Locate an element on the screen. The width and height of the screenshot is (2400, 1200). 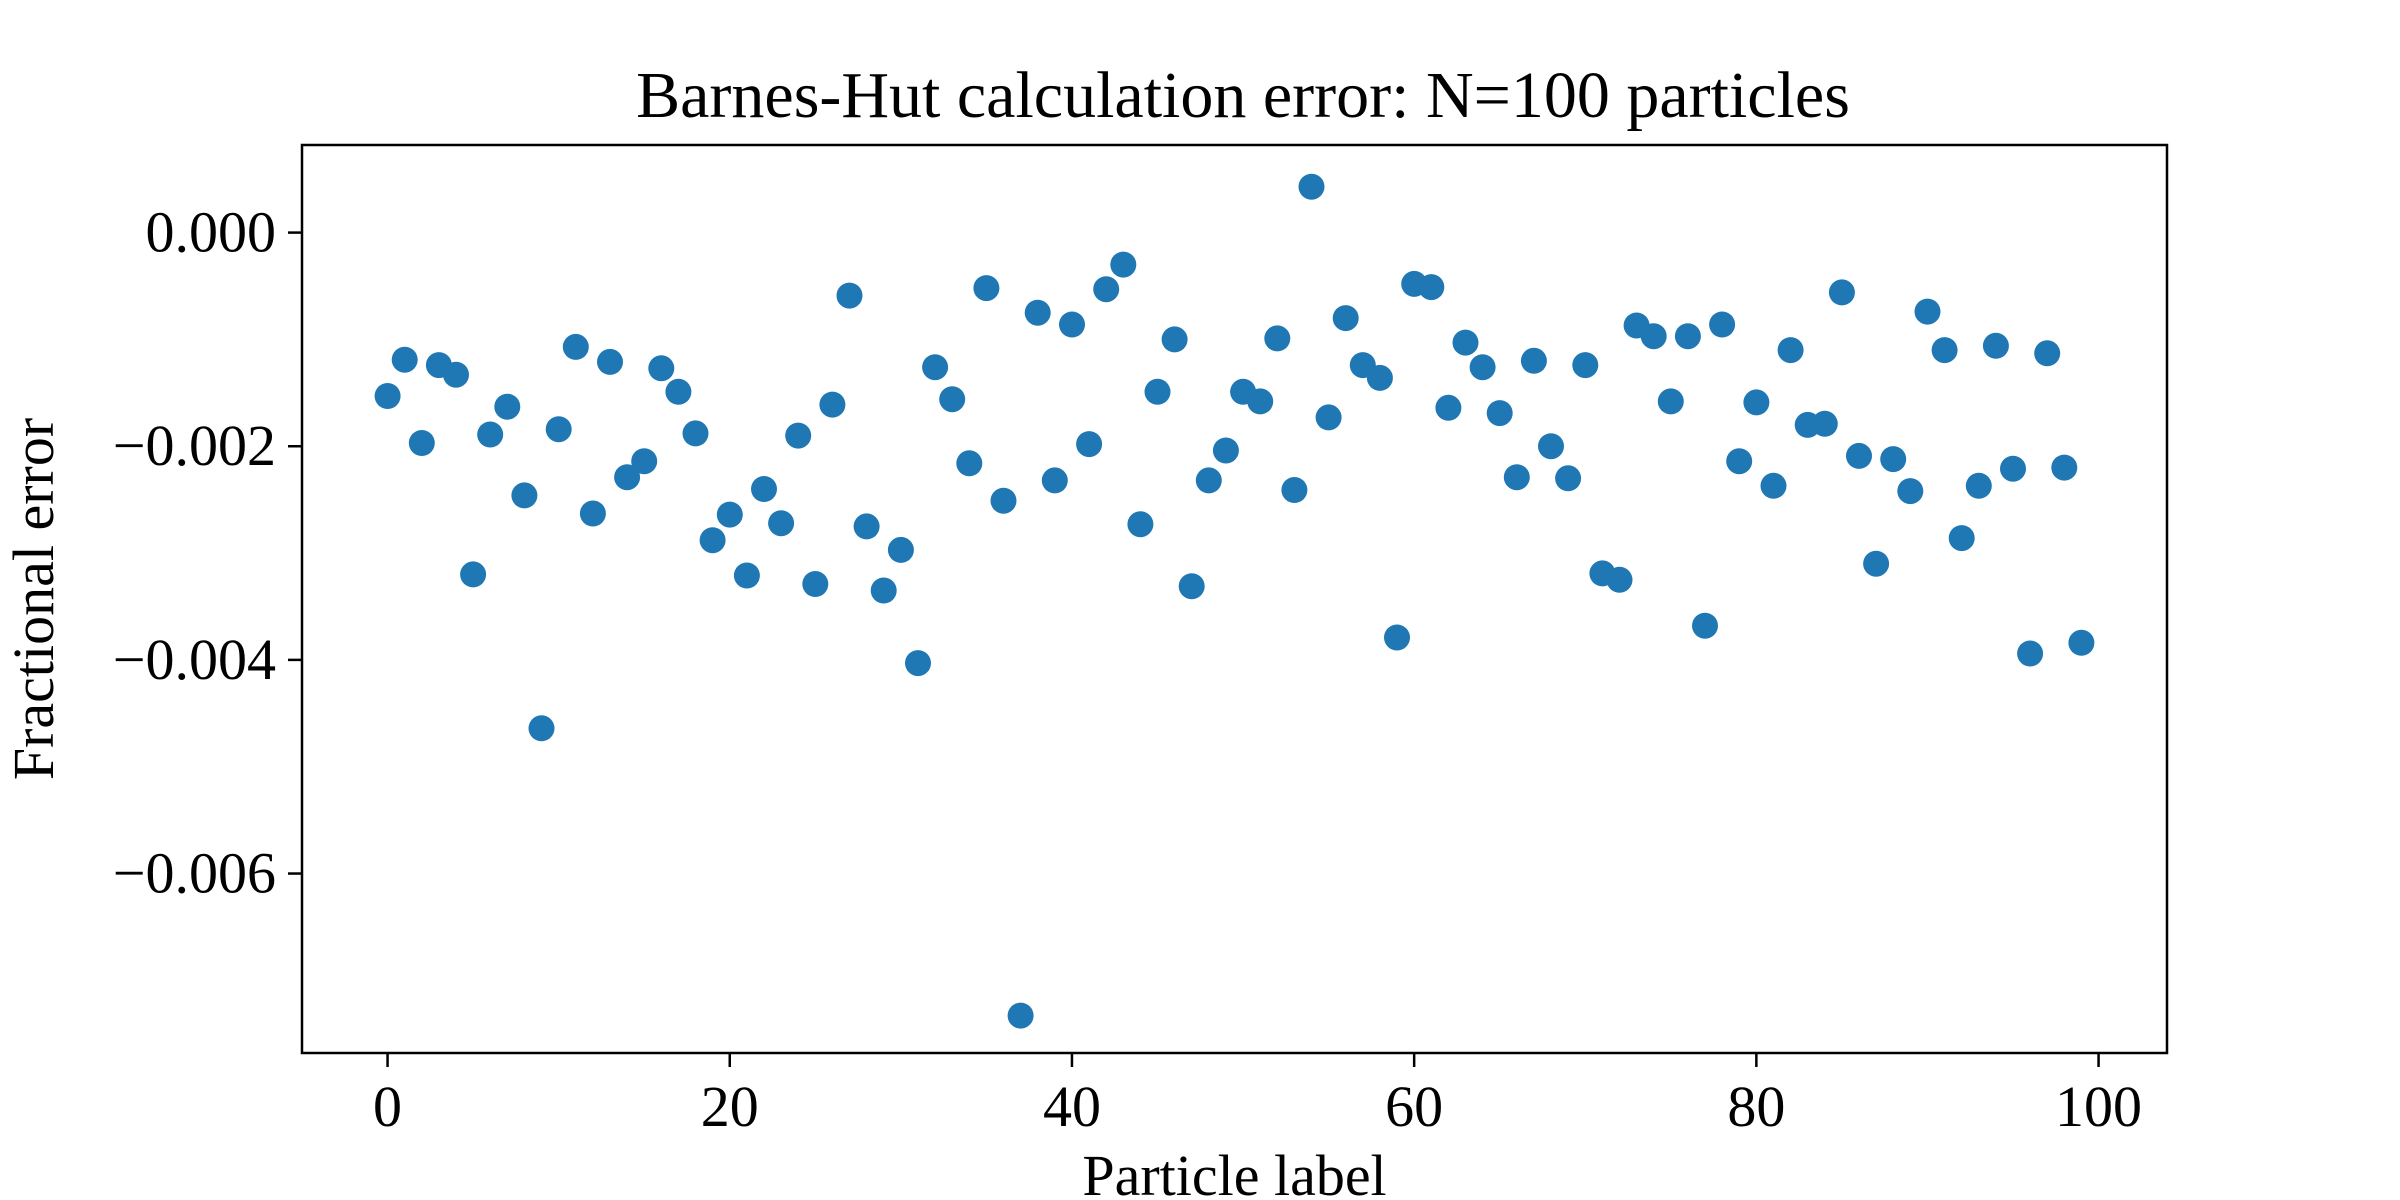
y-axis-label: Fractional error is located at coordinates (33, 599).